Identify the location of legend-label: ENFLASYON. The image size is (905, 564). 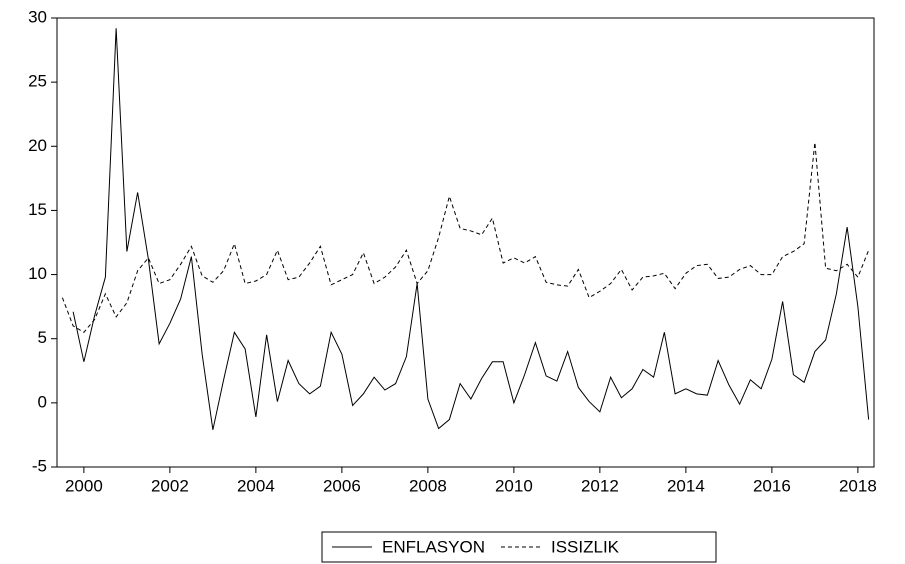
(433, 546).